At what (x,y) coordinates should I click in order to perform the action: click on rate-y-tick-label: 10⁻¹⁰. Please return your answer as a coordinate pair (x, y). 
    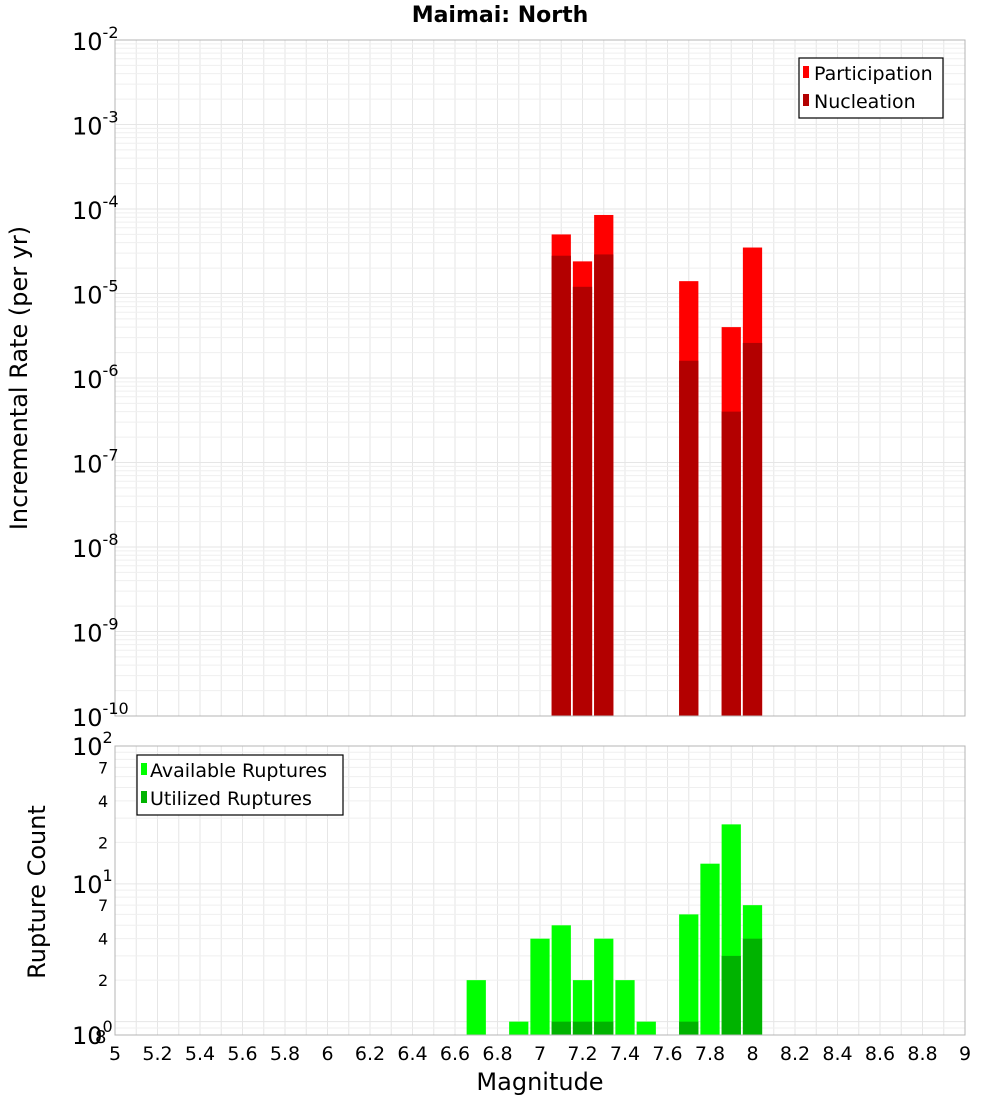
    Looking at the image, I should click on (100, 715).